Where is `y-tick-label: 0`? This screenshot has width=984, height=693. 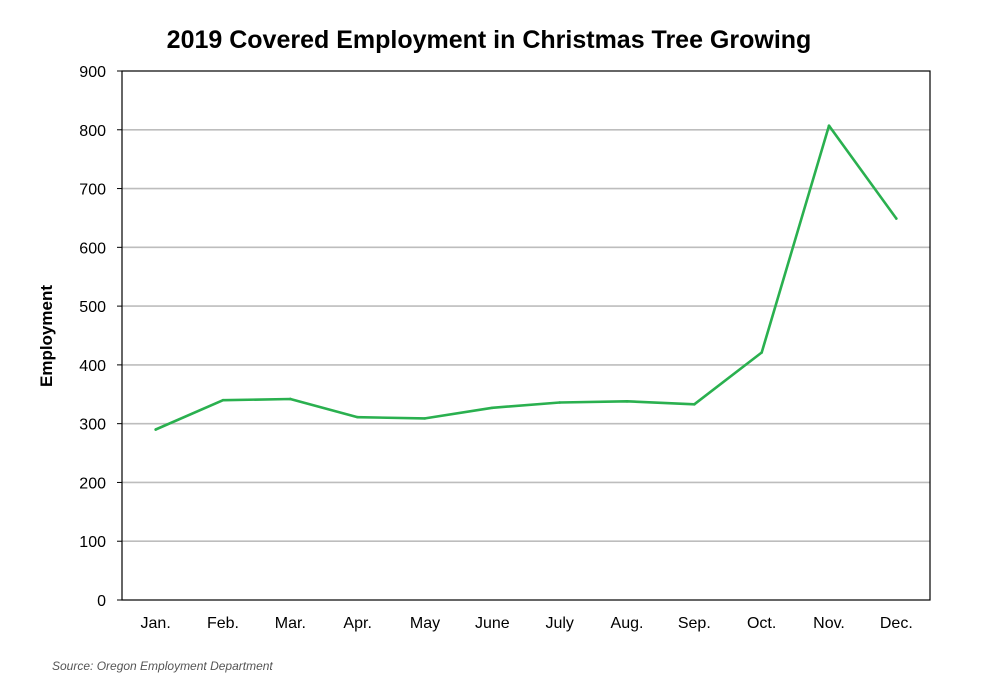 y-tick-label: 0 is located at coordinates (101, 601).